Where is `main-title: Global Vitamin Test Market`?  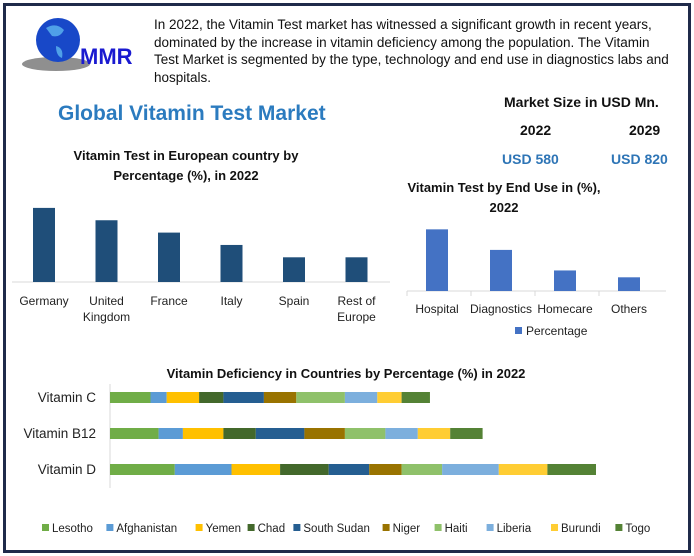 main-title: Global Vitamin Test Market is located at coordinates (192, 113).